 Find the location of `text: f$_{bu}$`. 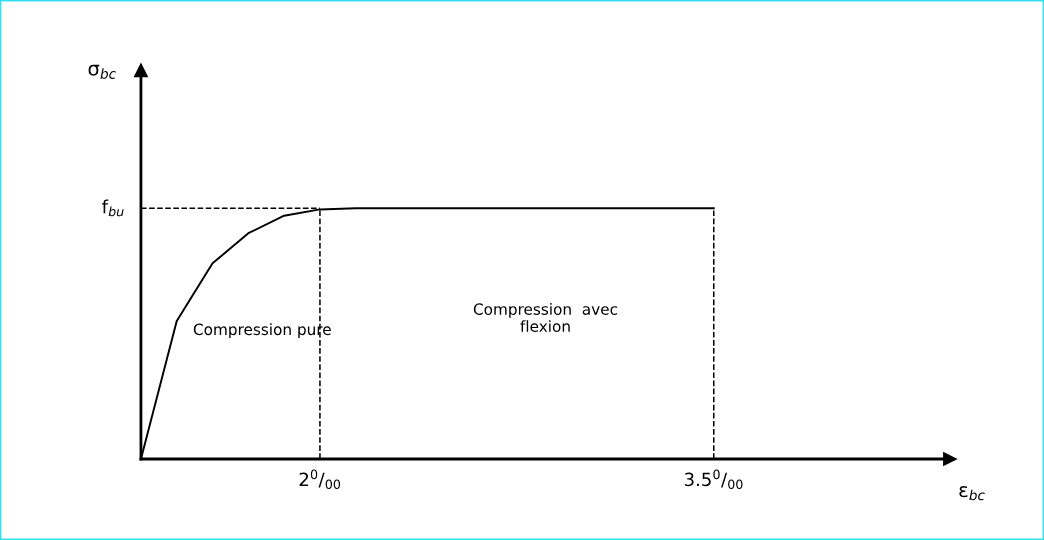

text: f$_{bu}$ is located at coordinates (113, 208).